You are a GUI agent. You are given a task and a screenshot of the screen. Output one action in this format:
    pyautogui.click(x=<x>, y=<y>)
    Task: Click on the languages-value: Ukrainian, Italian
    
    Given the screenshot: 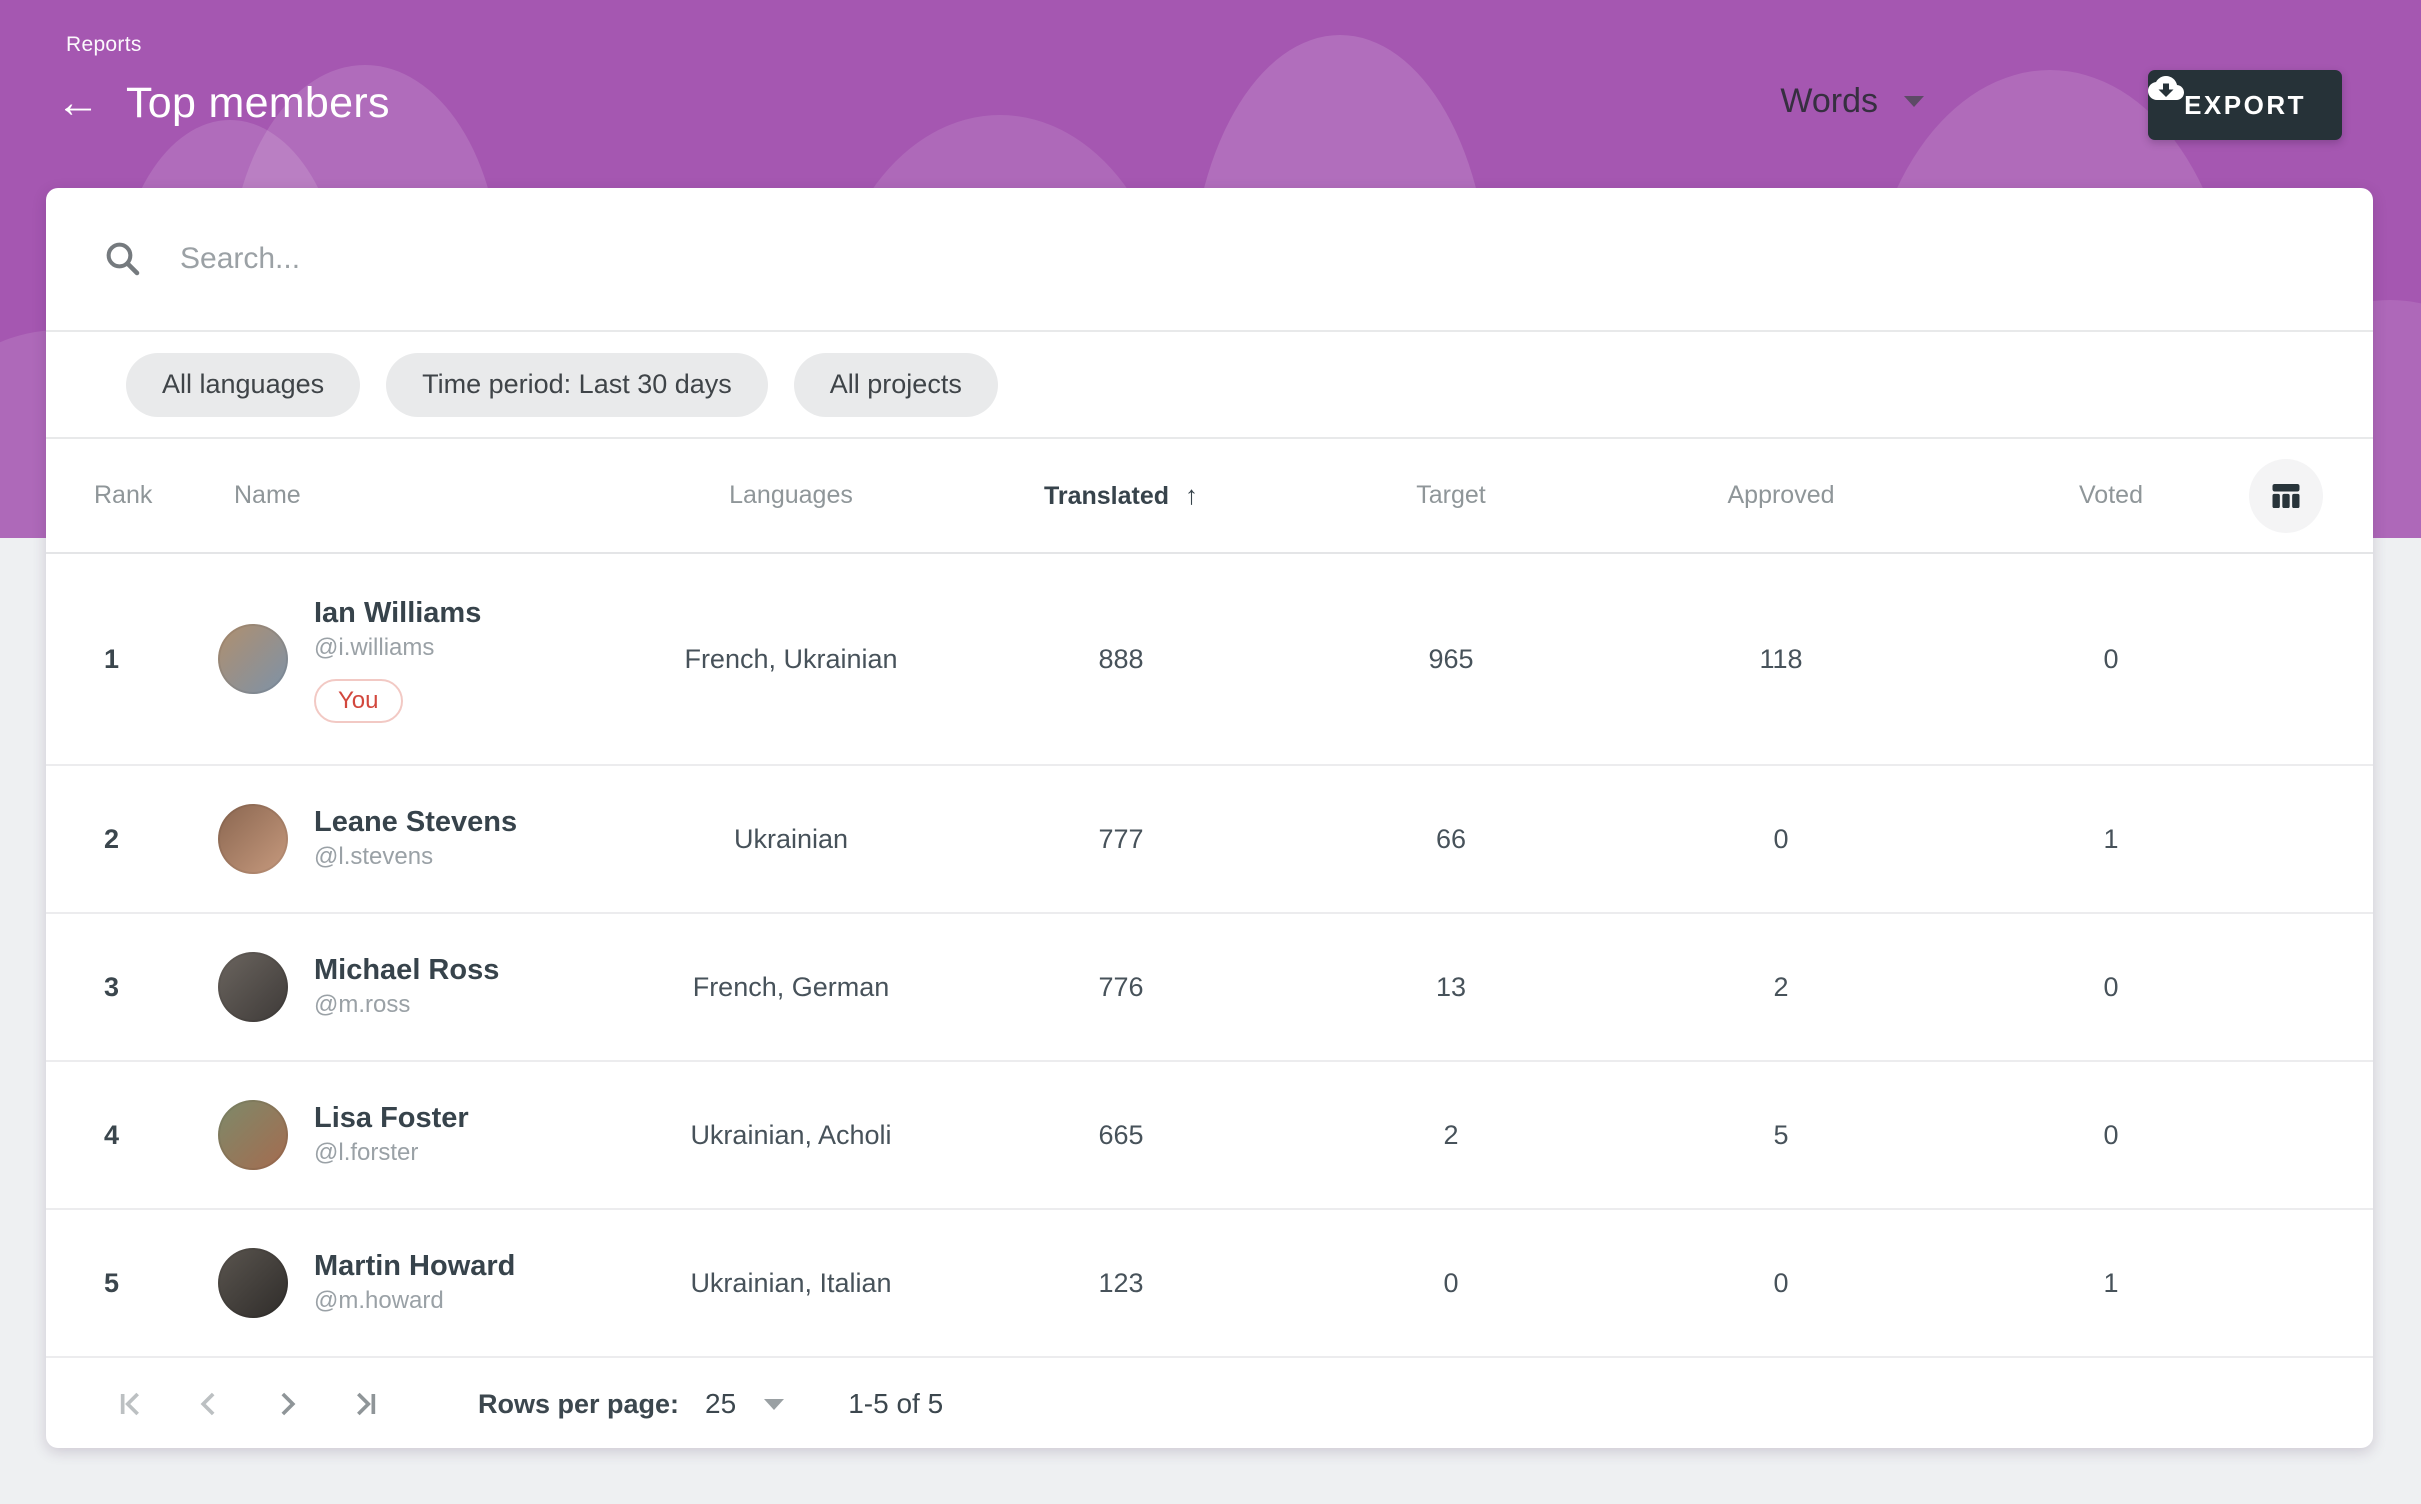 What is the action you would take?
    pyautogui.click(x=791, y=1282)
    